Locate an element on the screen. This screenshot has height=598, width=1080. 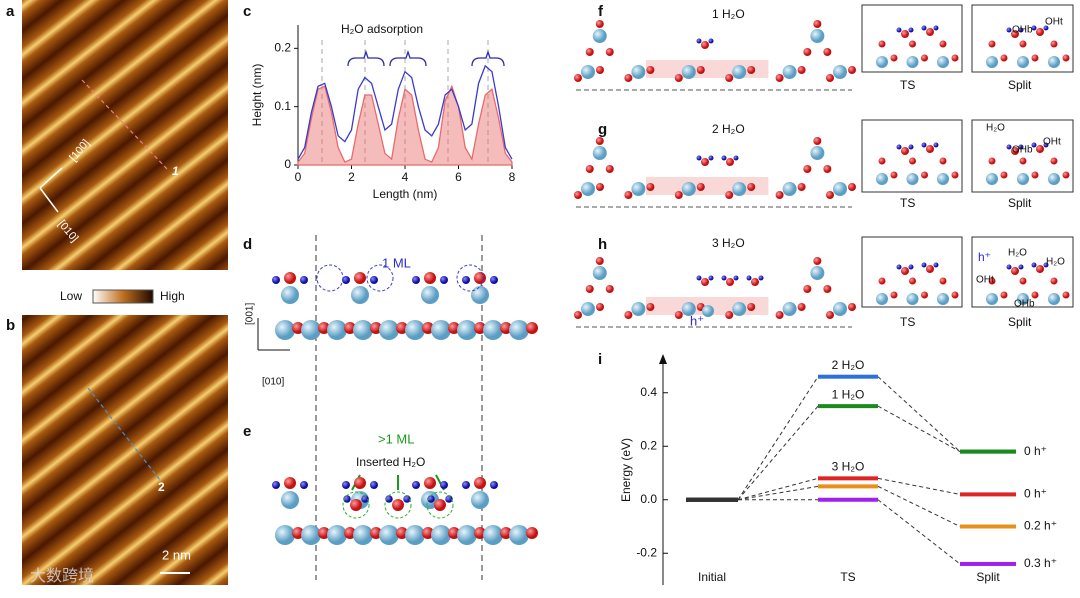
y-tick-label: 0.4 is located at coordinates (648, 392).